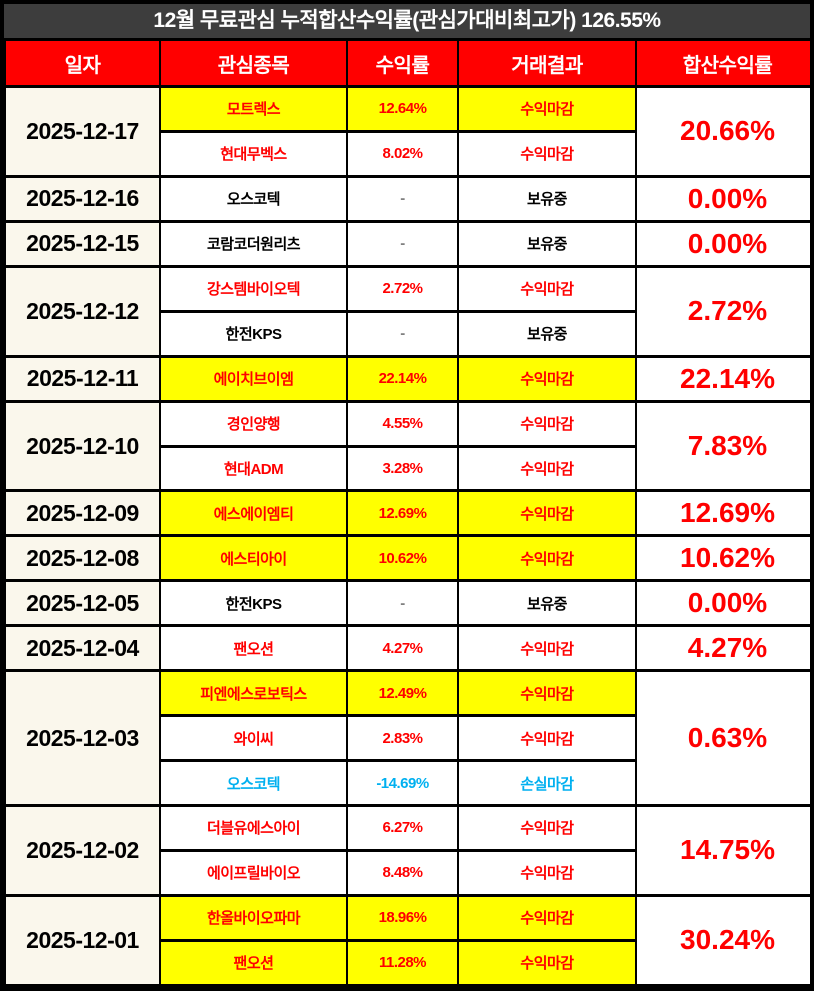 This screenshot has width=814, height=991. Describe the element at coordinates (82, 603) in the screenshot. I see `date-cell: 2025-12-05` at that location.